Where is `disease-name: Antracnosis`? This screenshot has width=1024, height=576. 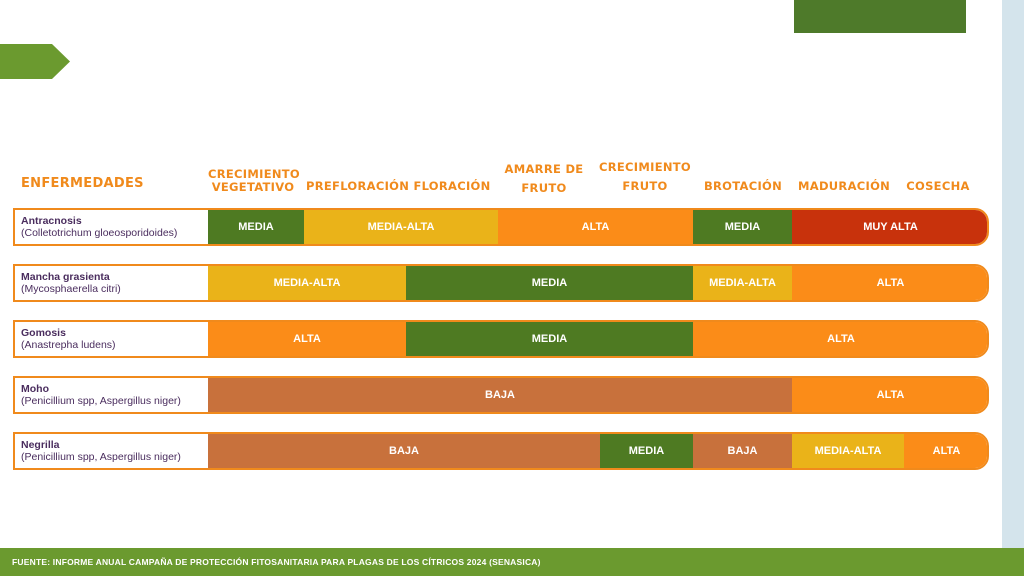 disease-name: Antracnosis is located at coordinates (51, 221).